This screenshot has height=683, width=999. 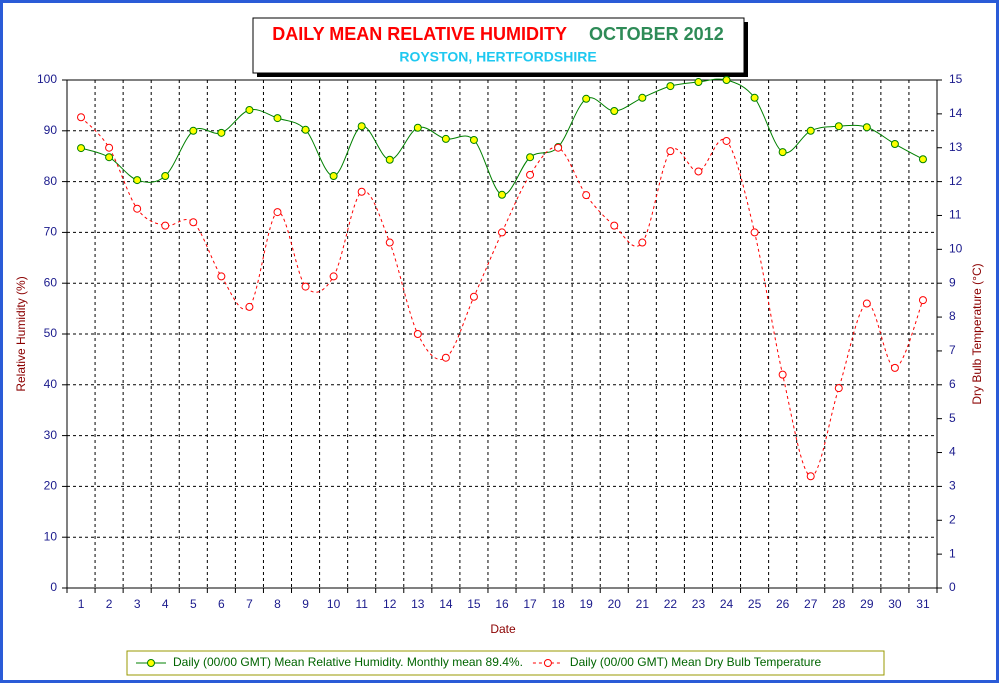 I want to click on y2-tick-label: 14, so click(x=956, y=113).